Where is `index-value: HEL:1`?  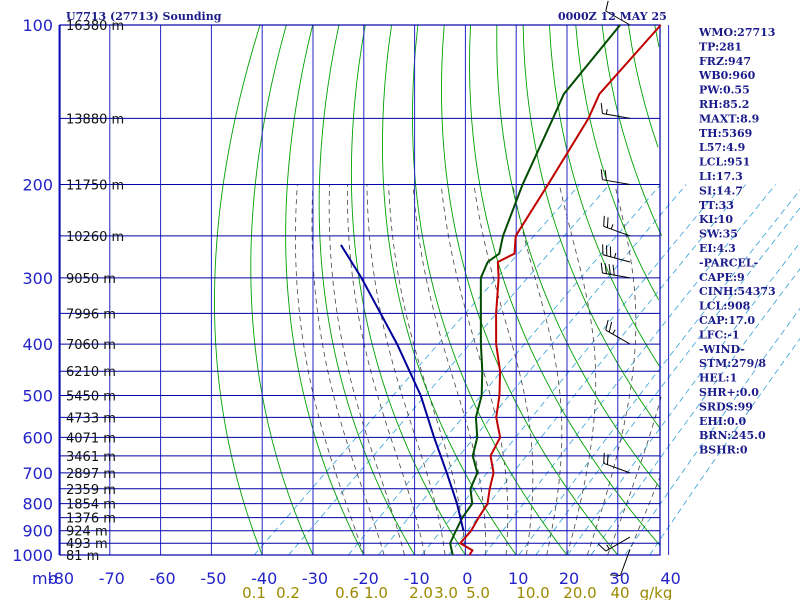 index-value: HEL:1 is located at coordinates (718, 378).